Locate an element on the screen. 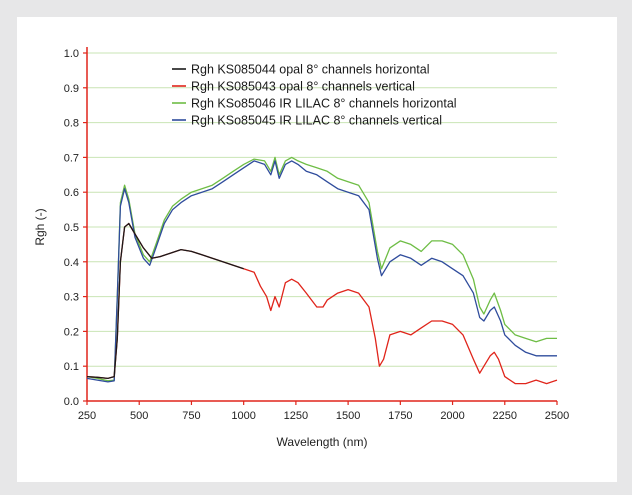  x-tick-label-6: 1750 is located at coordinates (400, 416).